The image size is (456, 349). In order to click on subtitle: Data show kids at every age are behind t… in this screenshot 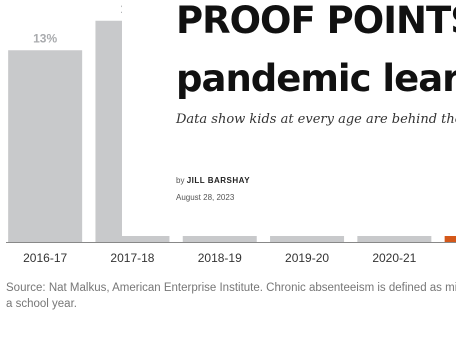, I will do `click(316, 119)`.